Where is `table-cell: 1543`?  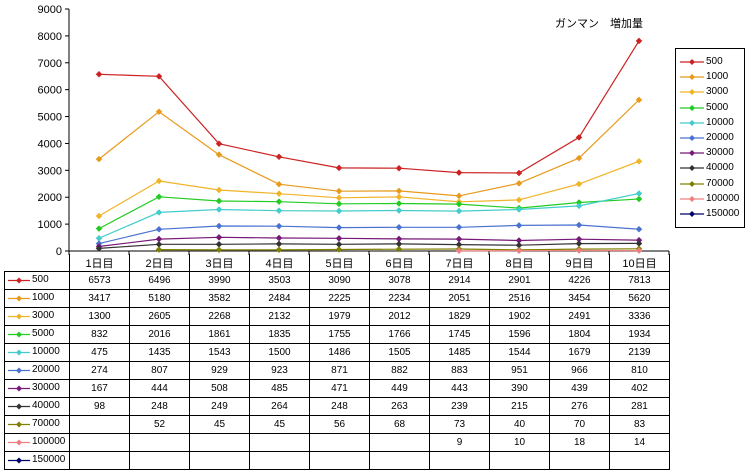 table-cell: 1543 is located at coordinates (220, 353).